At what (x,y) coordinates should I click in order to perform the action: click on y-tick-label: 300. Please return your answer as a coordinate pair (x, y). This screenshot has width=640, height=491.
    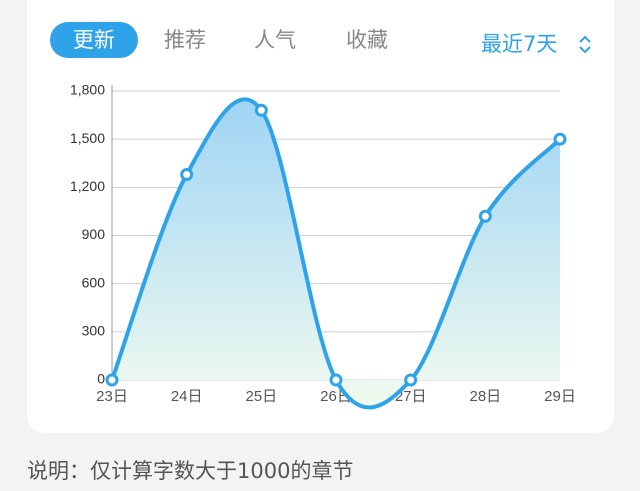
    Looking at the image, I should click on (94, 331).